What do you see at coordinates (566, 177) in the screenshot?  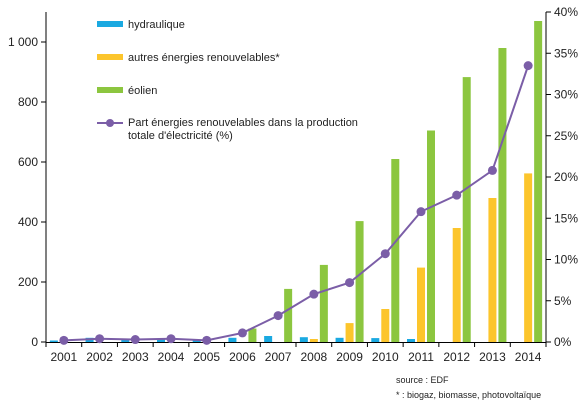 I see `right-tick-label: 20%` at bounding box center [566, 177].